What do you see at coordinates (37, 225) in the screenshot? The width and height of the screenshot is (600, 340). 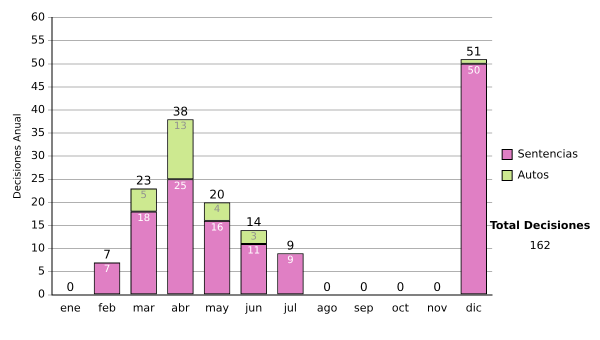 I see `y-tick-label: 15` at bounding box center [37, 225].